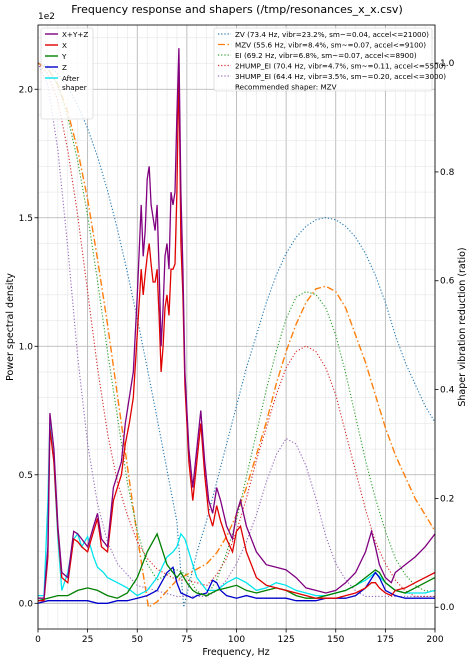  I want to click on x-tick-label: 0, so click(38, 640).